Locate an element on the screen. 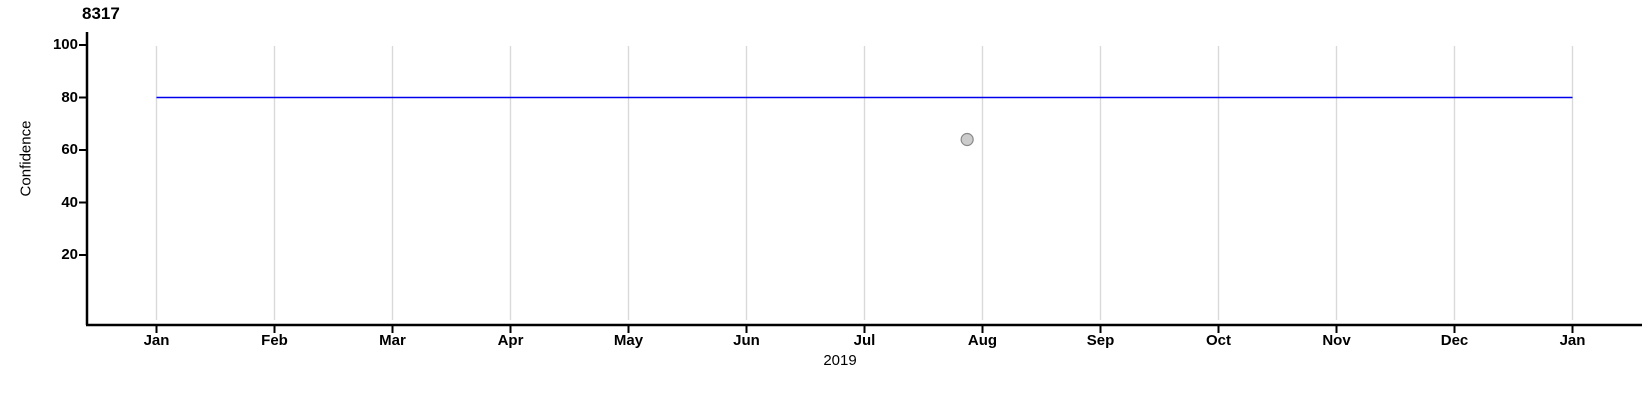  x-tick-label-mar-2: Mar is located at coordinates (392, 340).